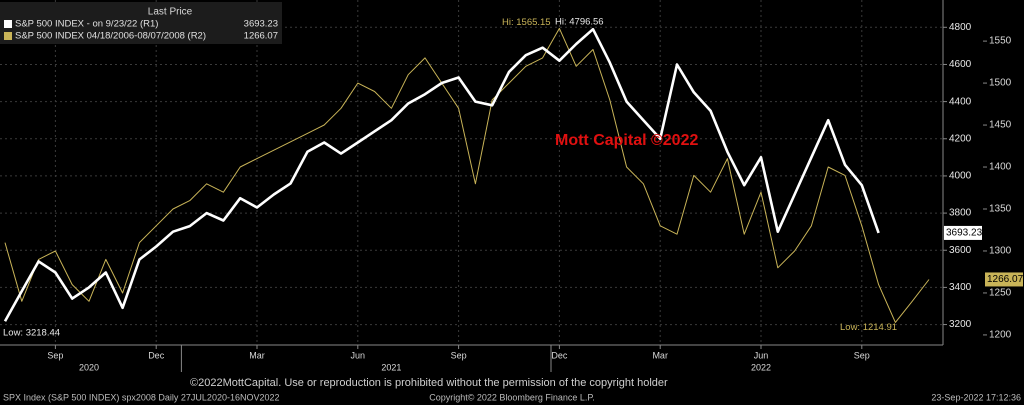  Describe the element at coordinates (89, 367) in the screenshot. I see `x-group-label: 2020` at that location.